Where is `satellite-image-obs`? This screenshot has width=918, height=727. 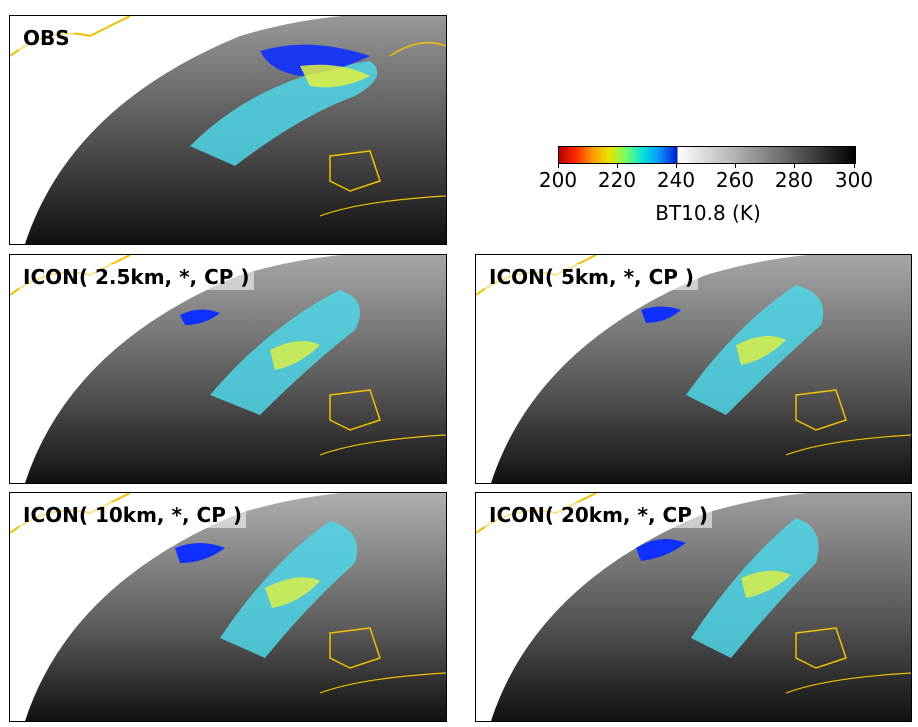
satellite-image-obs is located at coordinates (228, 130).